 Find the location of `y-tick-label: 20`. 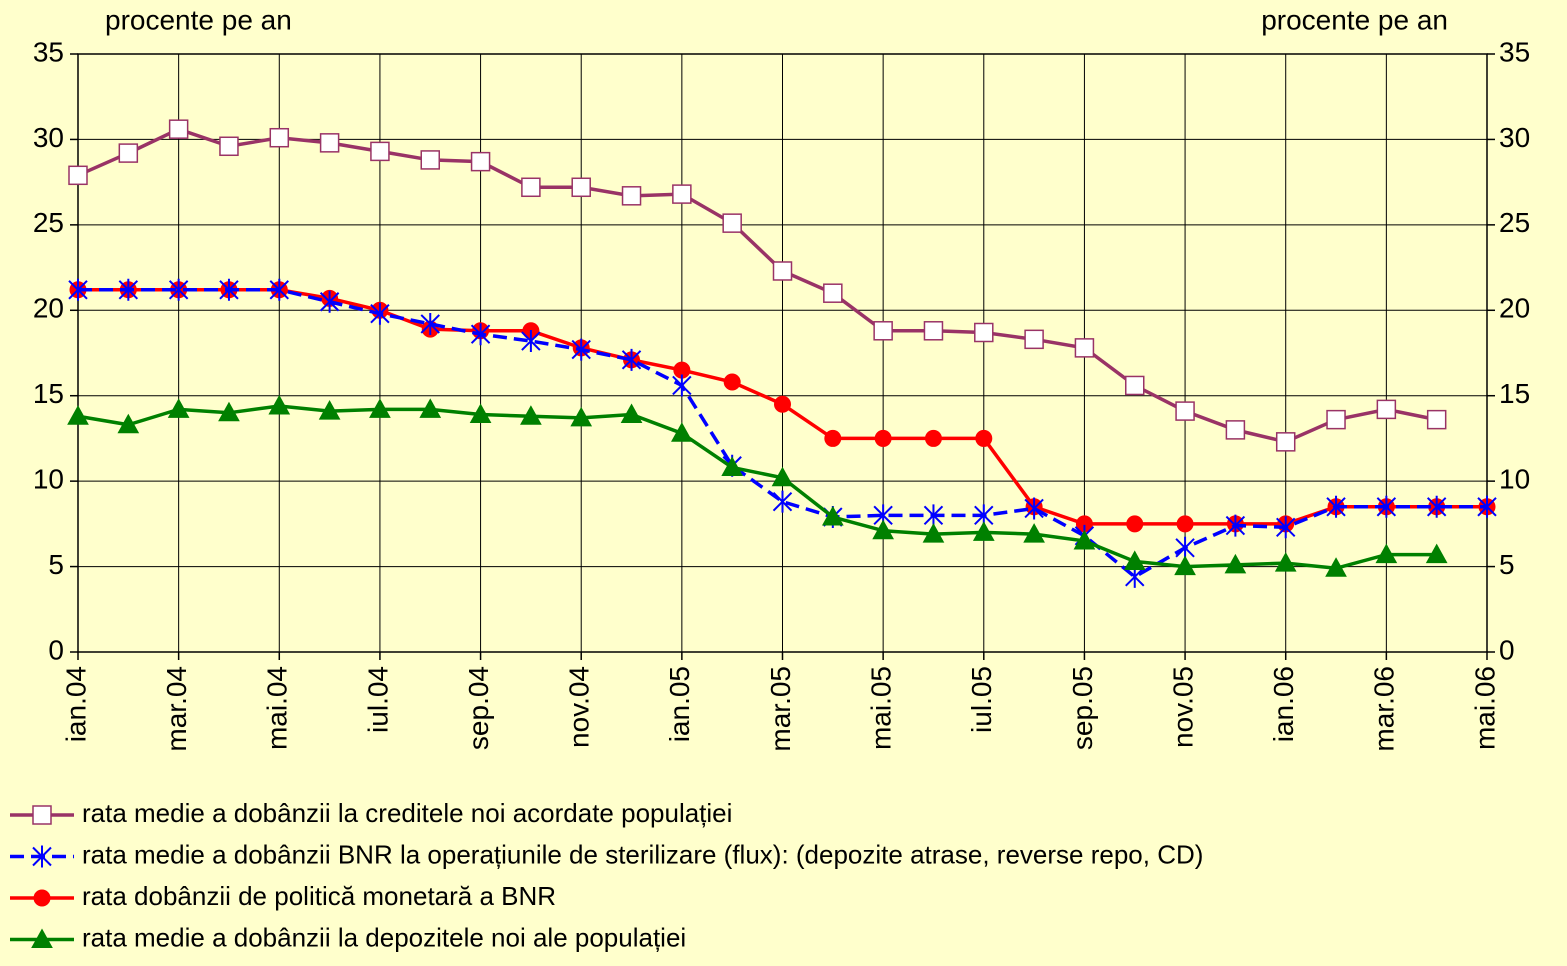

y-tick-label: 20 is located at coordinates (48, 308).